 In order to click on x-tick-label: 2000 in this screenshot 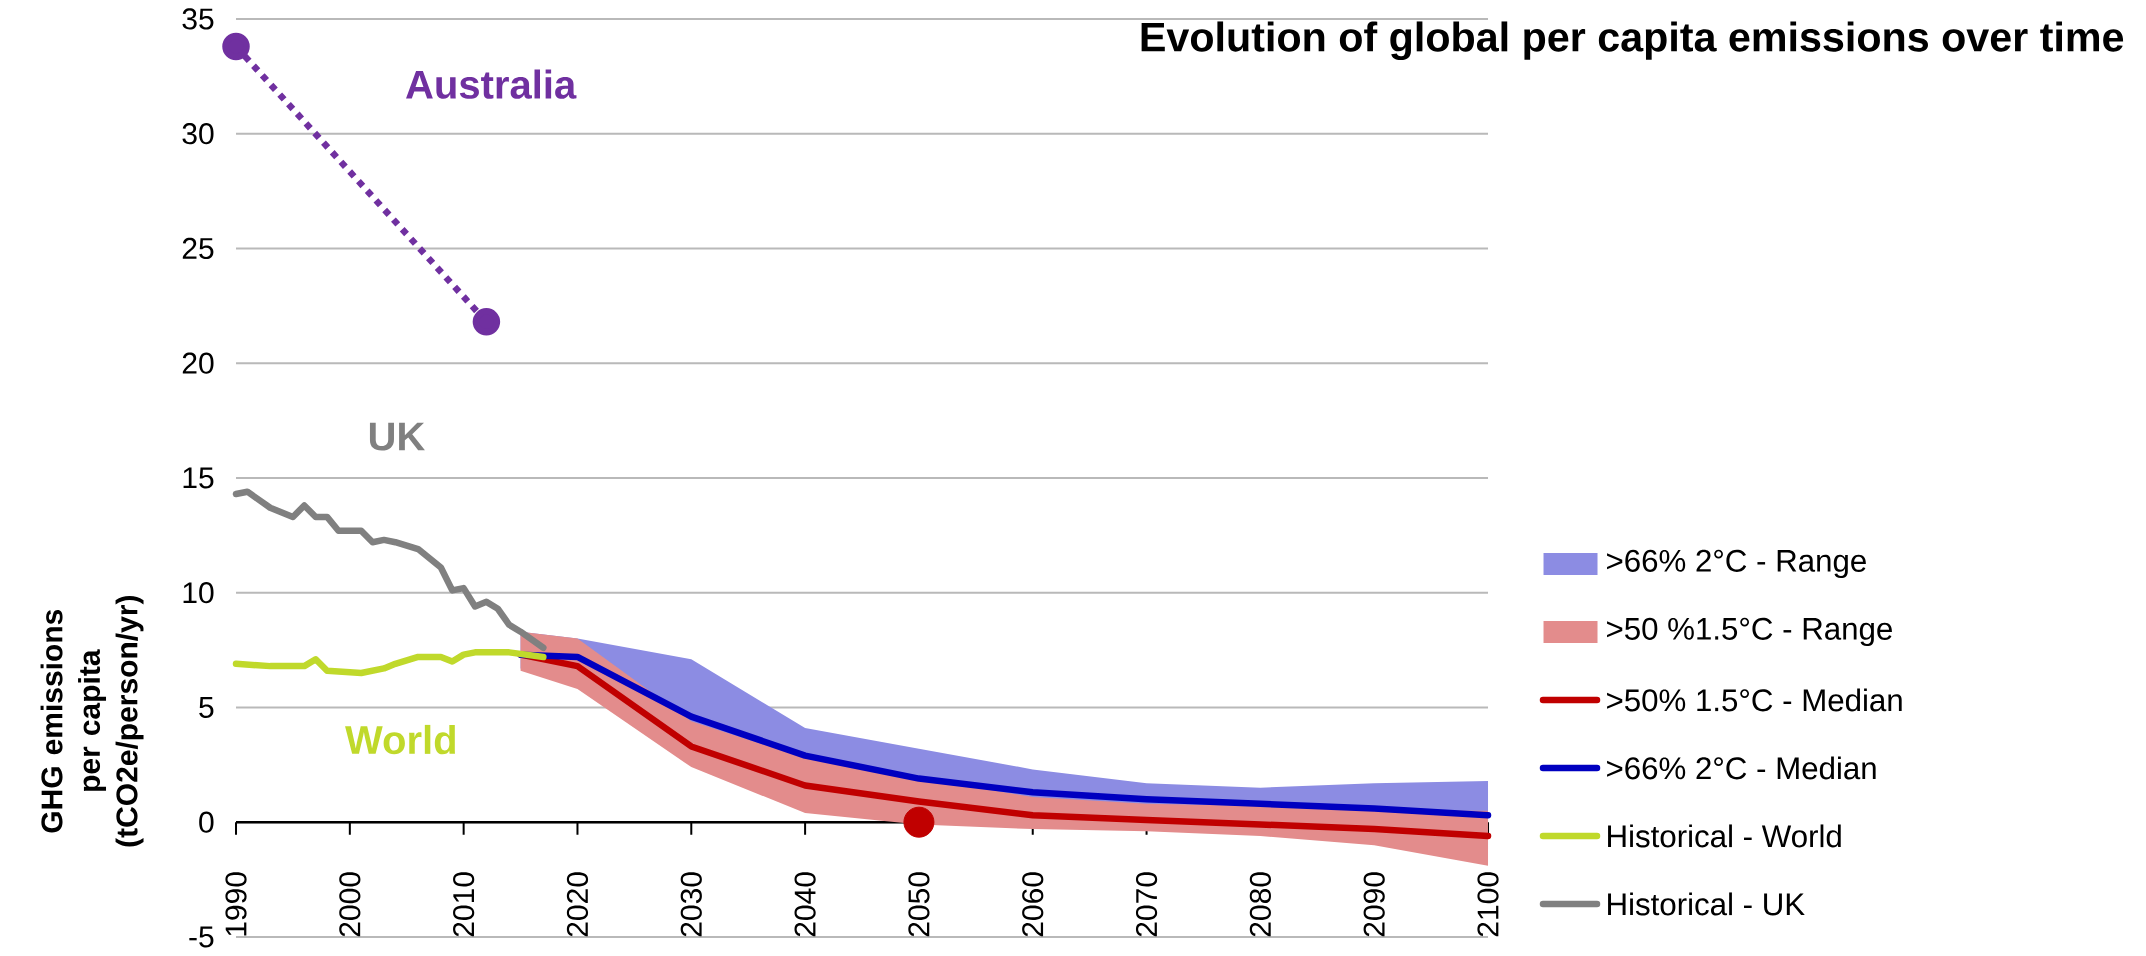, I will do `click(350, 904)`.